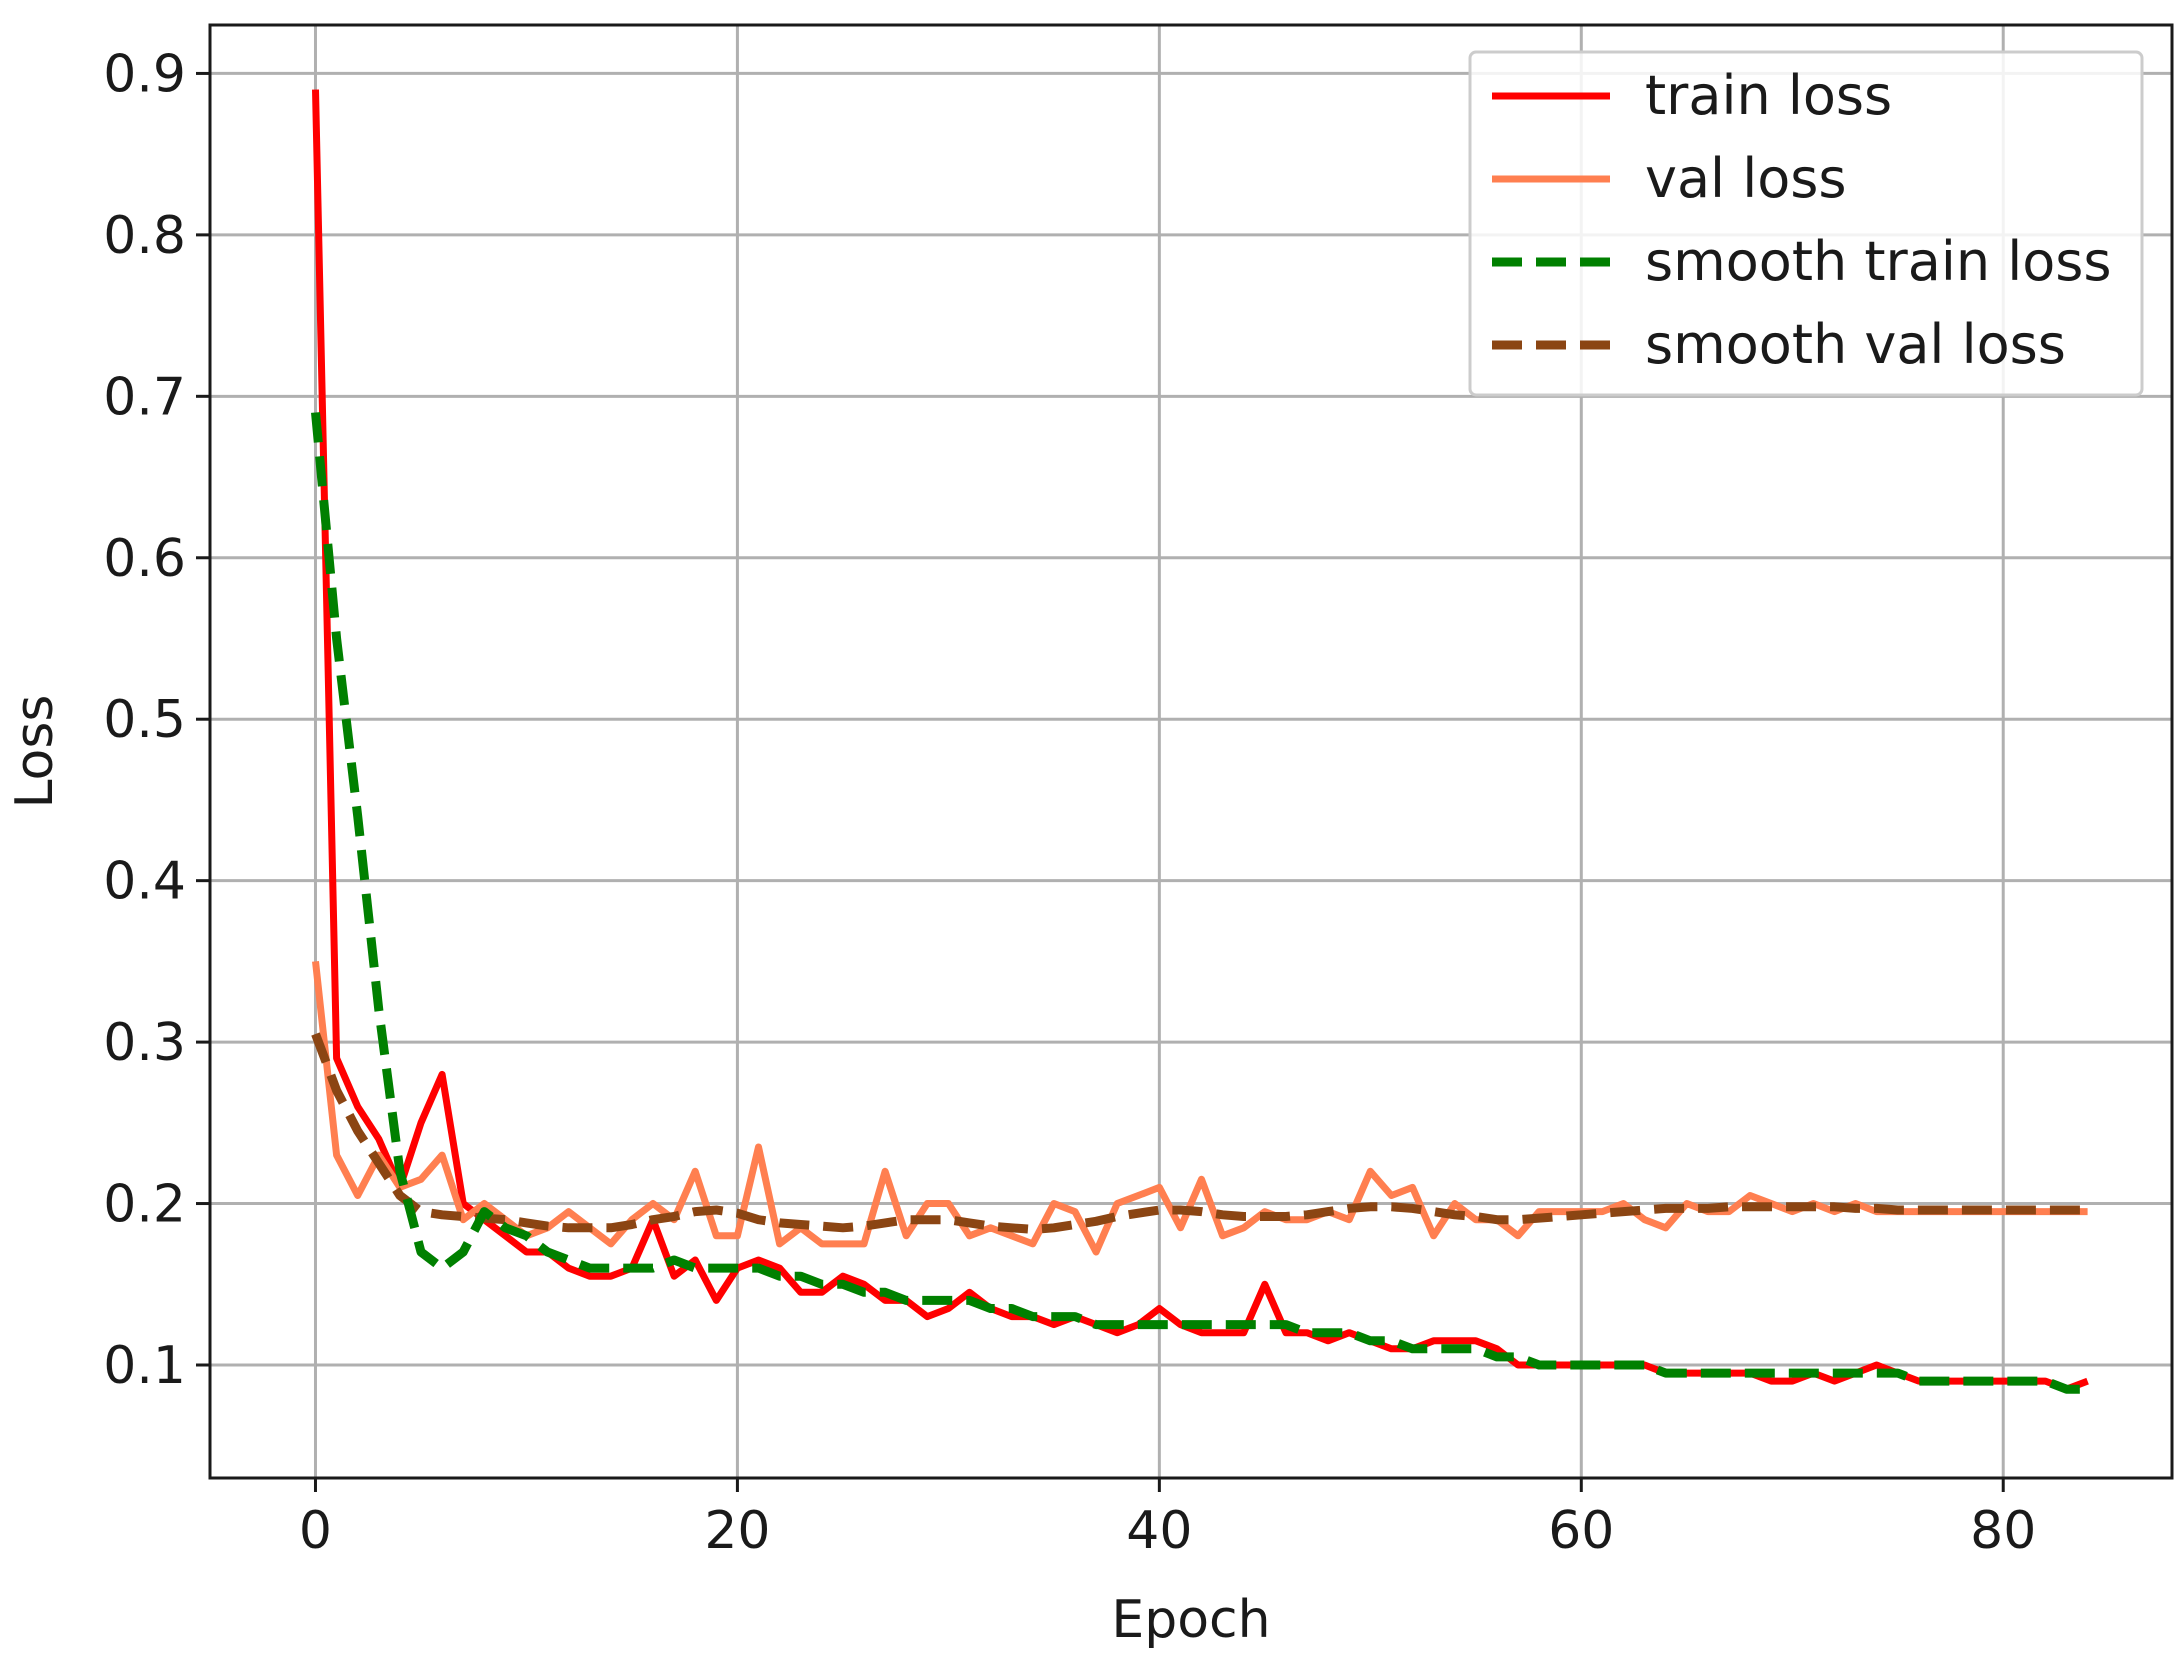 This screenshot has width=2182, height=1662. Describe the element at coordinates (144, 720) in the screenshot. I see `y-tick-label: 0.5` at that location.